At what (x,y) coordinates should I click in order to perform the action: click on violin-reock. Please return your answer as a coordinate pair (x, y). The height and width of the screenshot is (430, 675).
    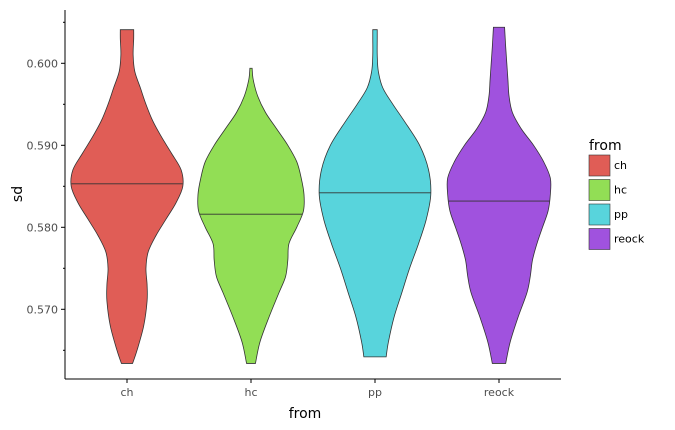
    Looking at the image, I should click on (499, 195).